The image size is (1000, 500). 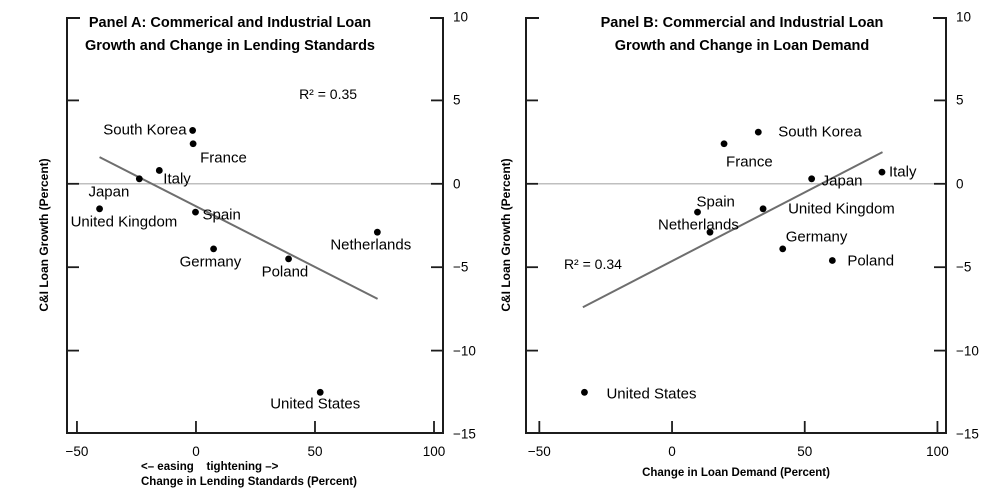 What do you see at coordinates (328, 93) in the screenshot?
I see `r2-annotation-a: R² = 0.35` at bounding box center [328, 93].